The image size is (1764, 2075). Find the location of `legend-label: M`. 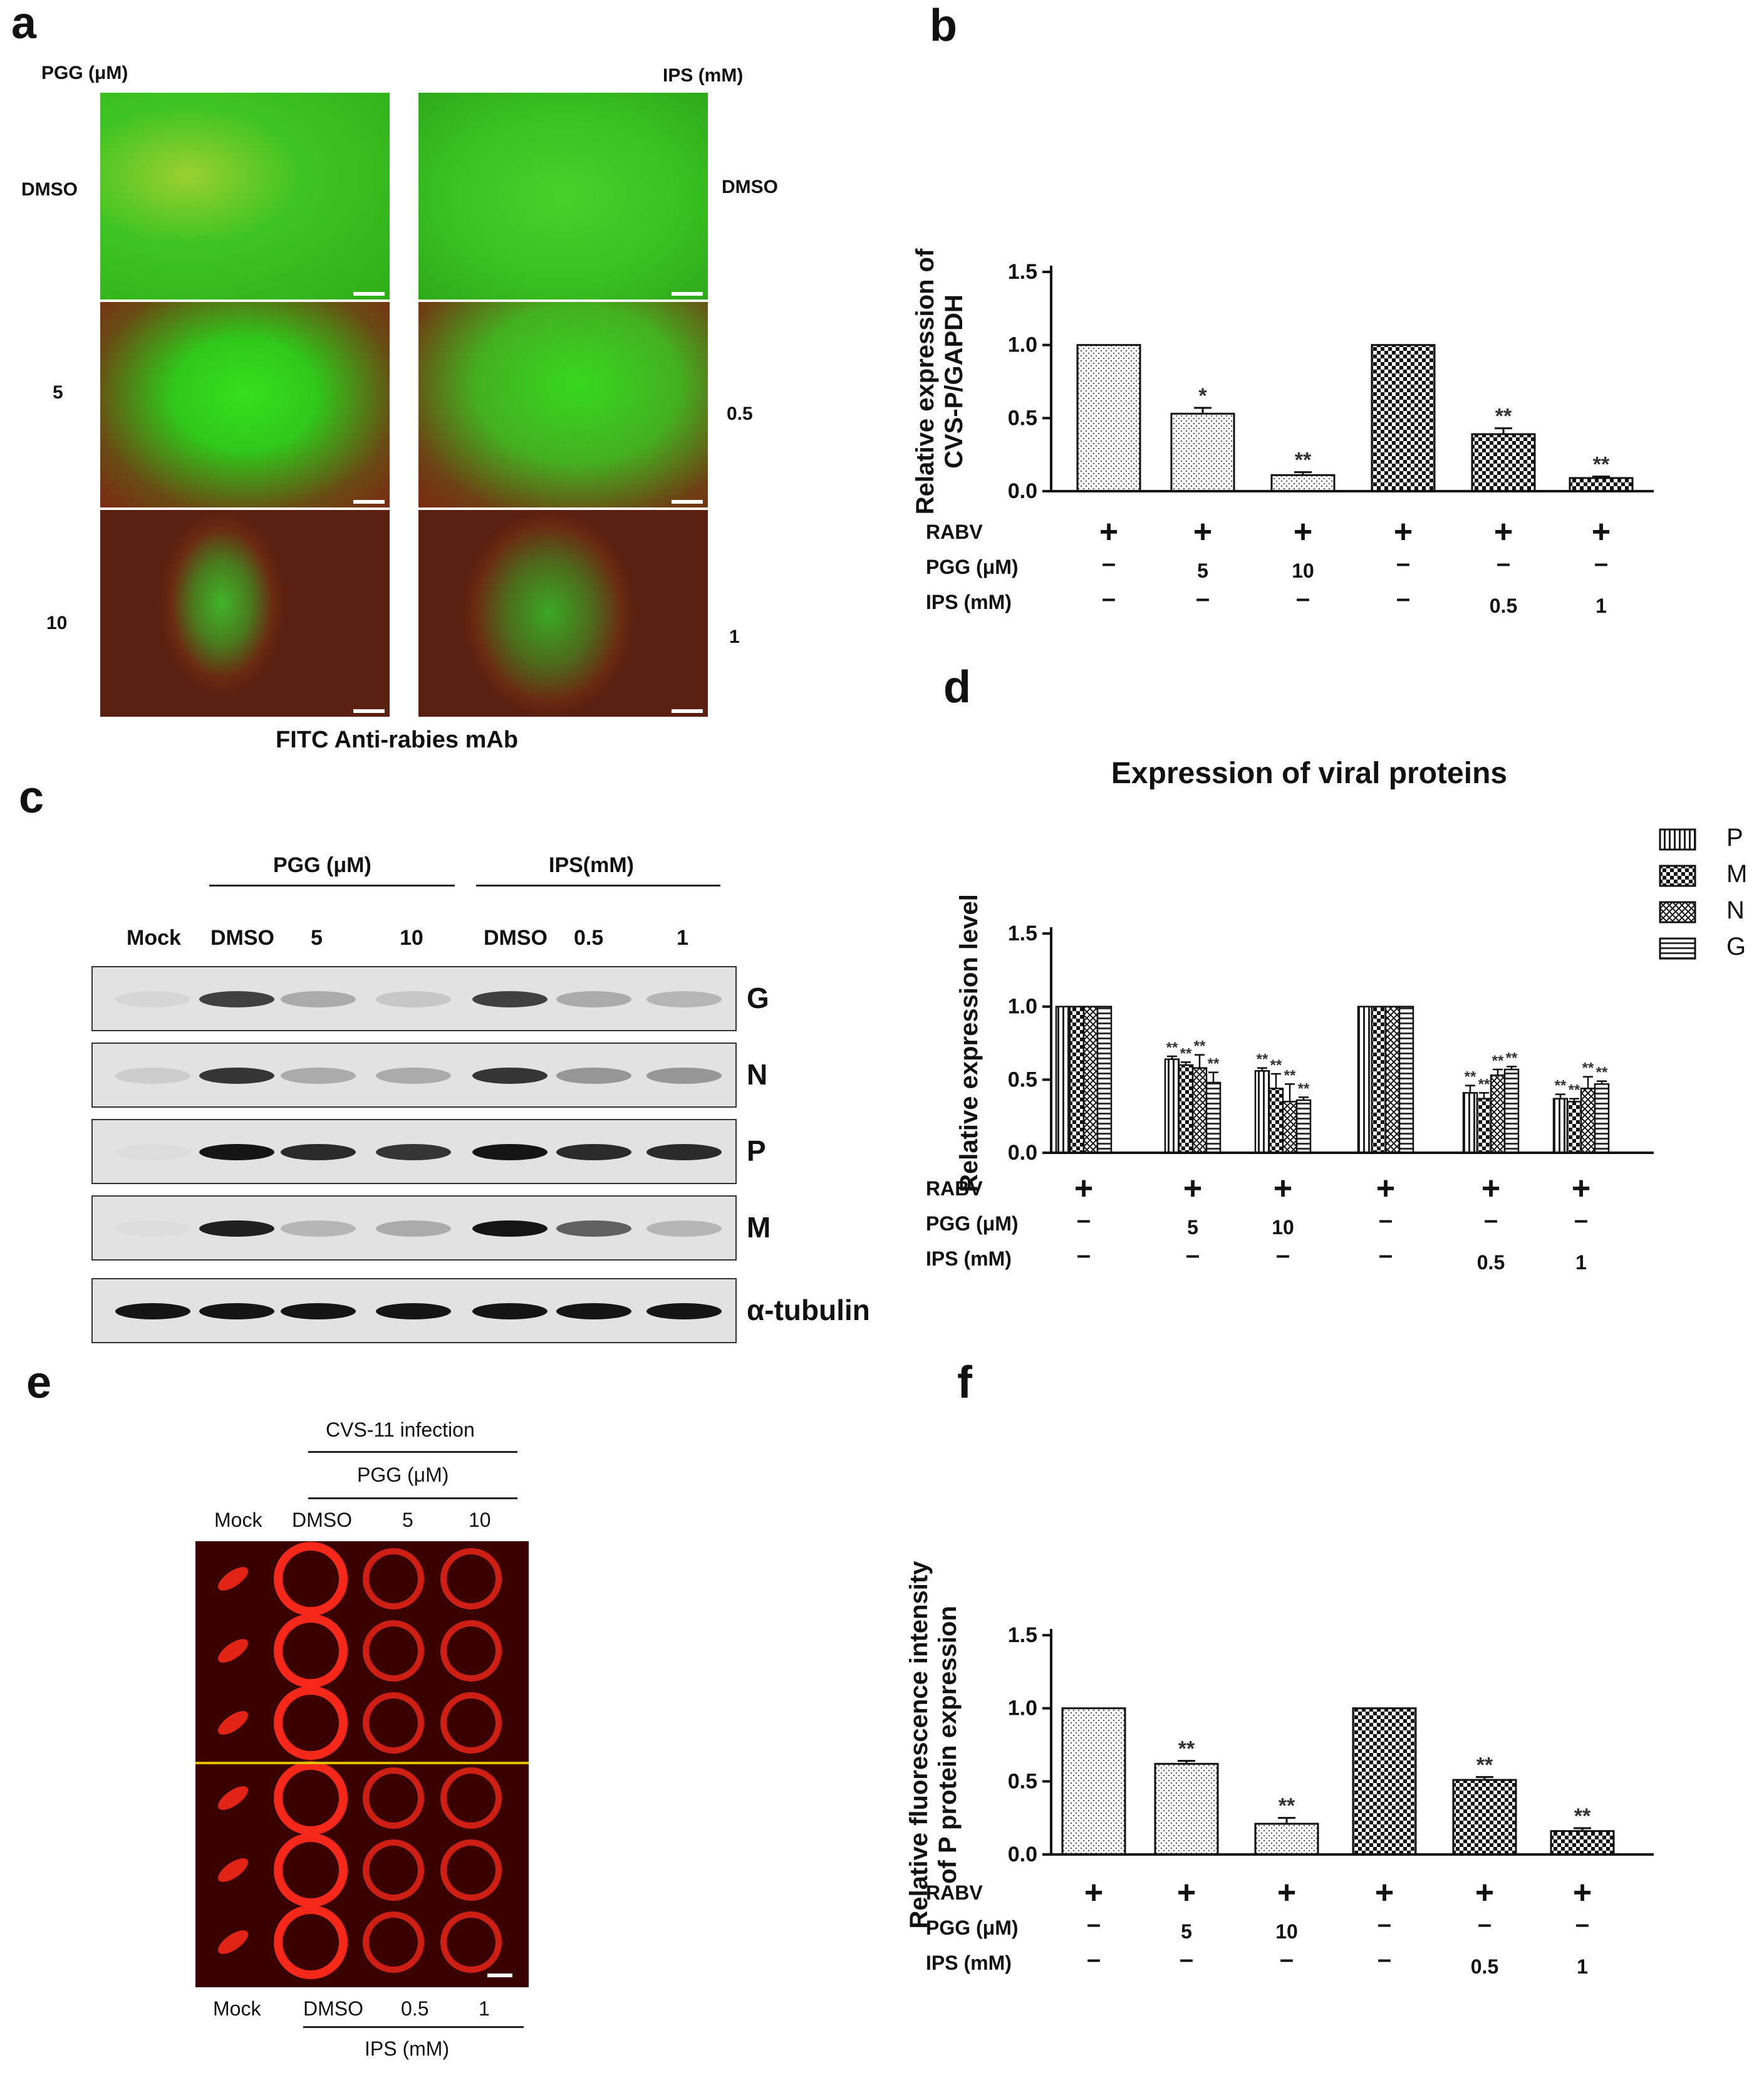

legend-label: M is located at coordinates (1736, 874).